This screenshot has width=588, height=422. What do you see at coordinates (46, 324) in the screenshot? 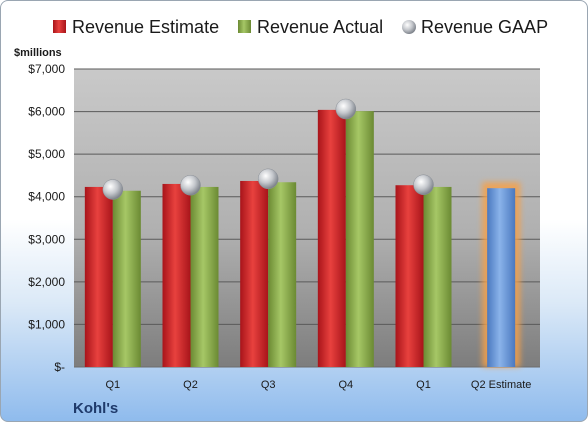
I see `y-tick-label: $1,000` at bounding box center [46, 324].